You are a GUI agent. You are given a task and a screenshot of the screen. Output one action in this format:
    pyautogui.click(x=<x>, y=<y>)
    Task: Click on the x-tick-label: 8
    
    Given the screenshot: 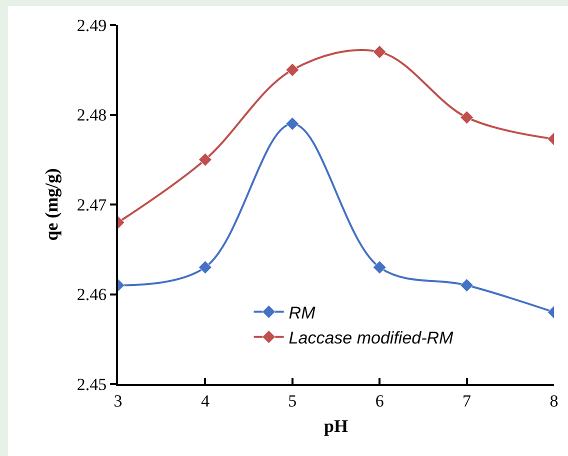 What is the action you would take?
    pyautogui.click(x=554, y=400)
    